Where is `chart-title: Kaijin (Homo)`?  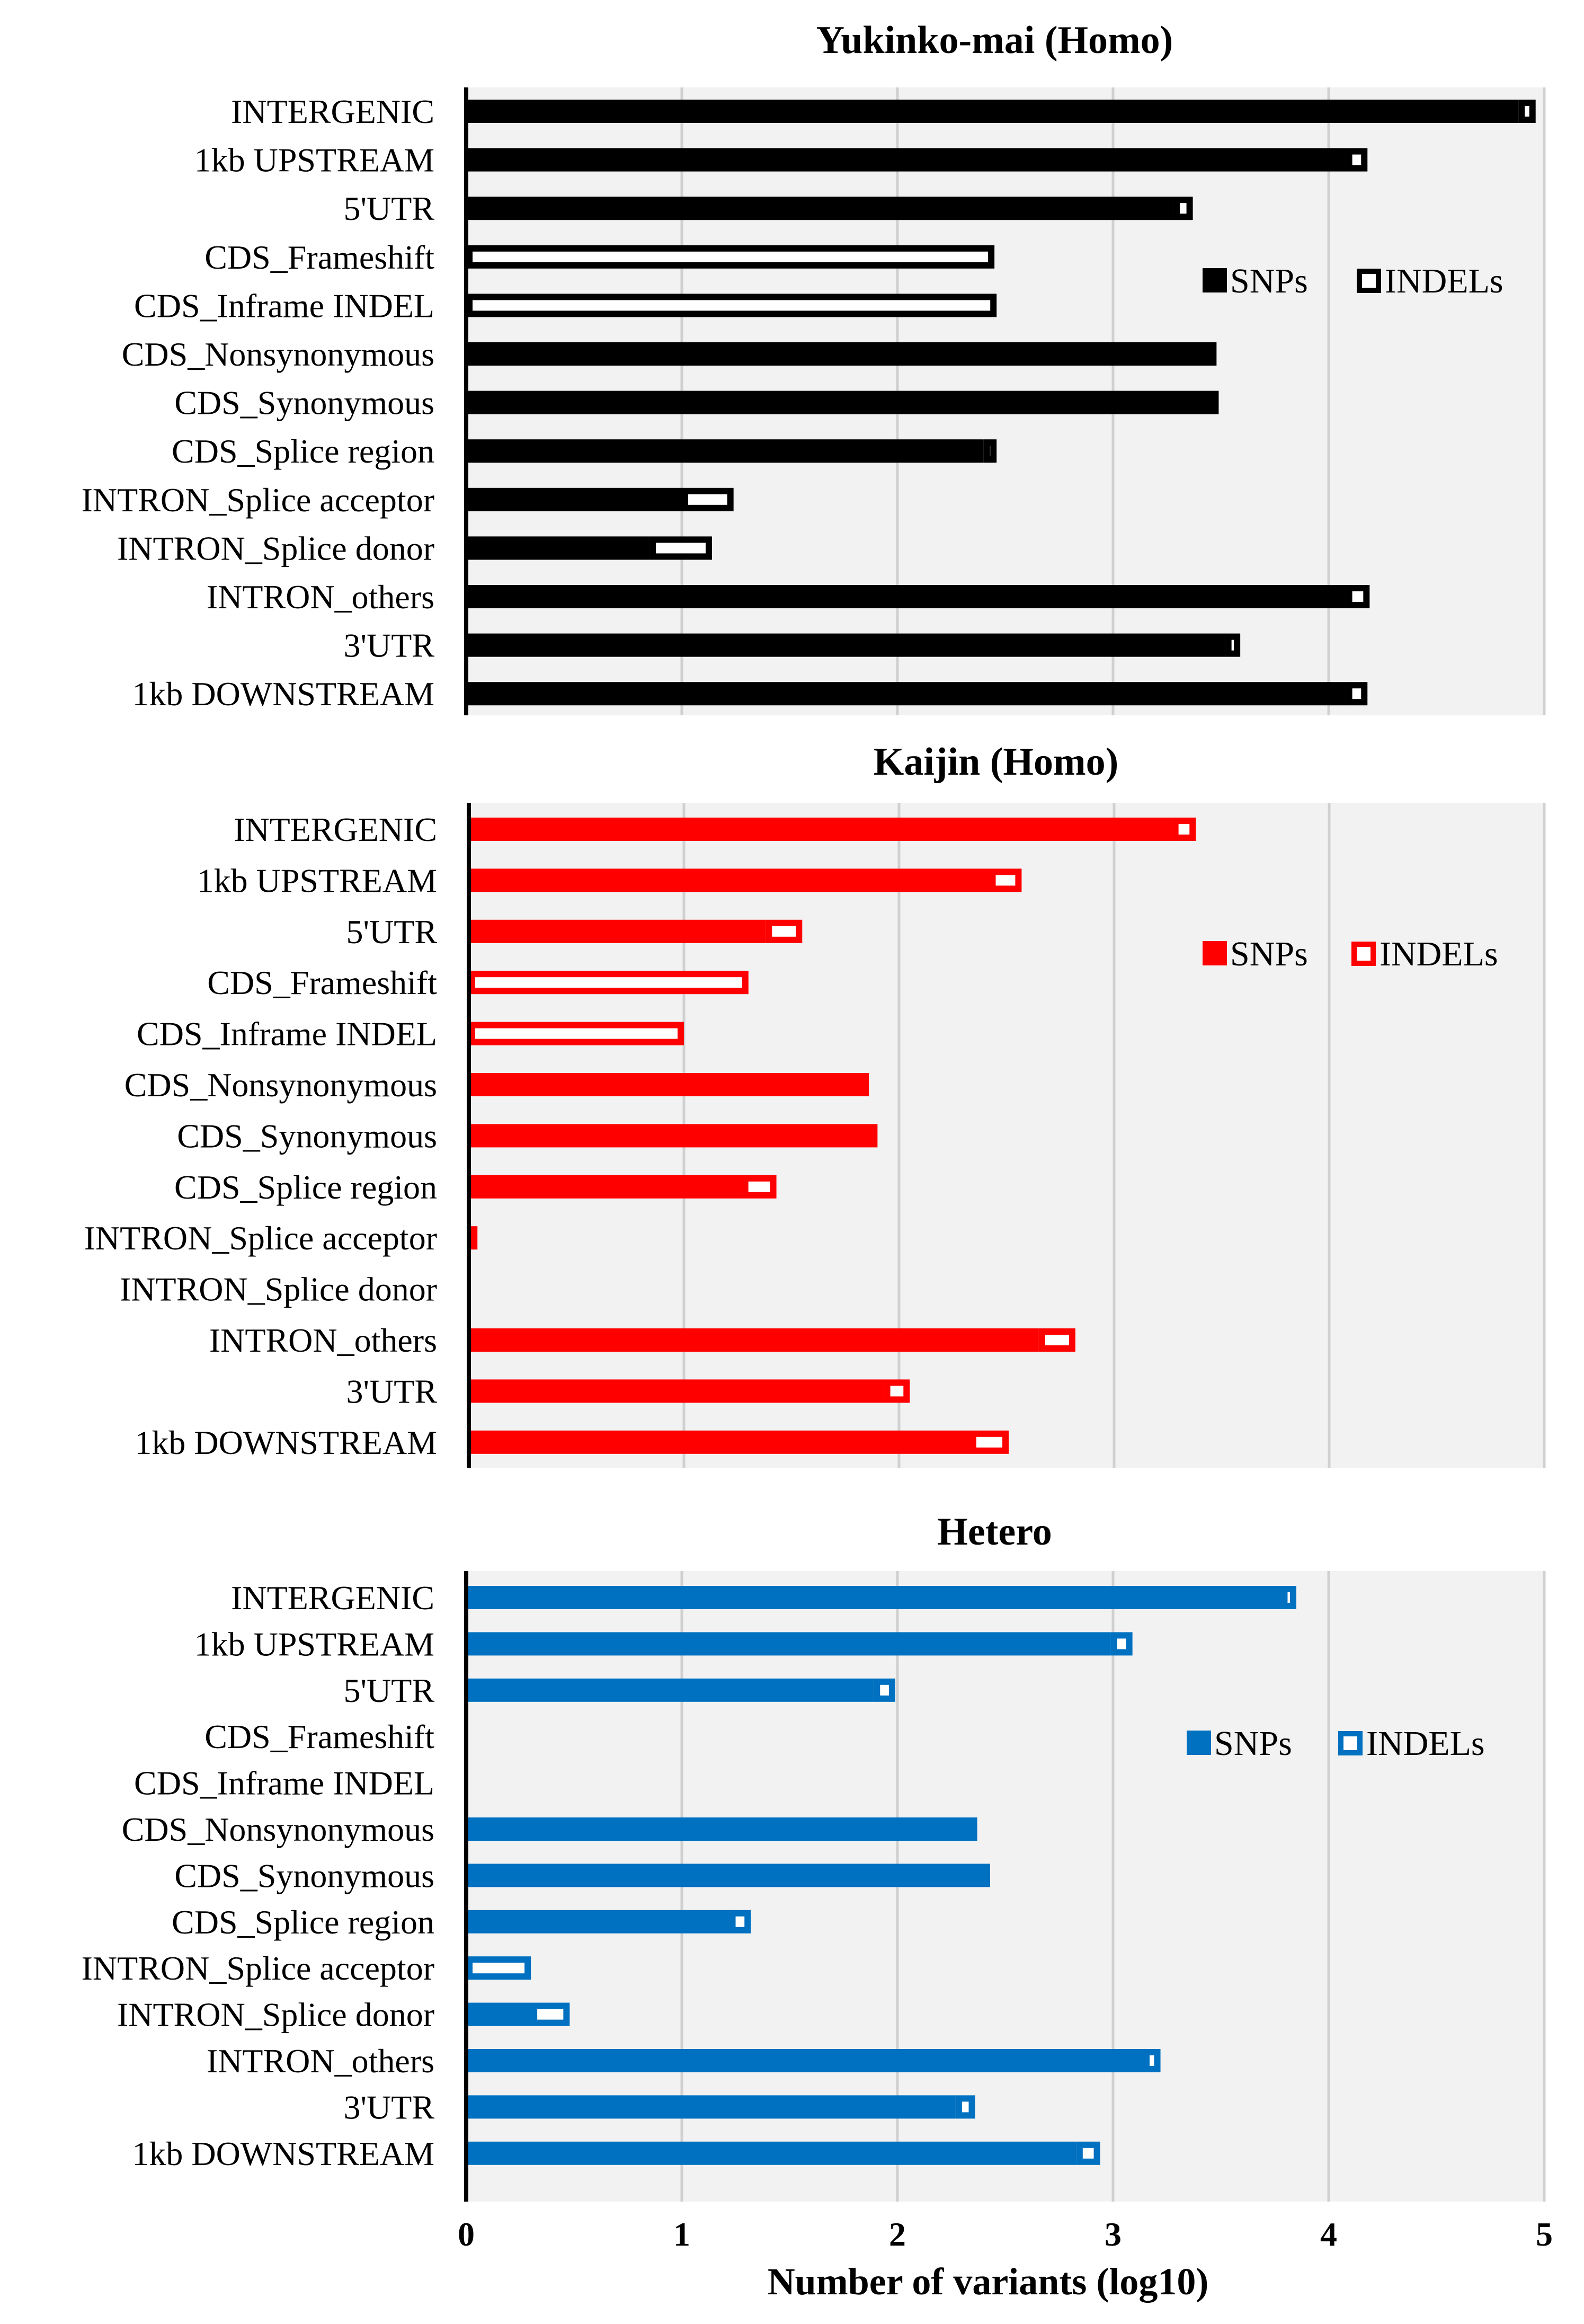 chart-title: Kaijin (Homo) is located at coordinates (996, 762).